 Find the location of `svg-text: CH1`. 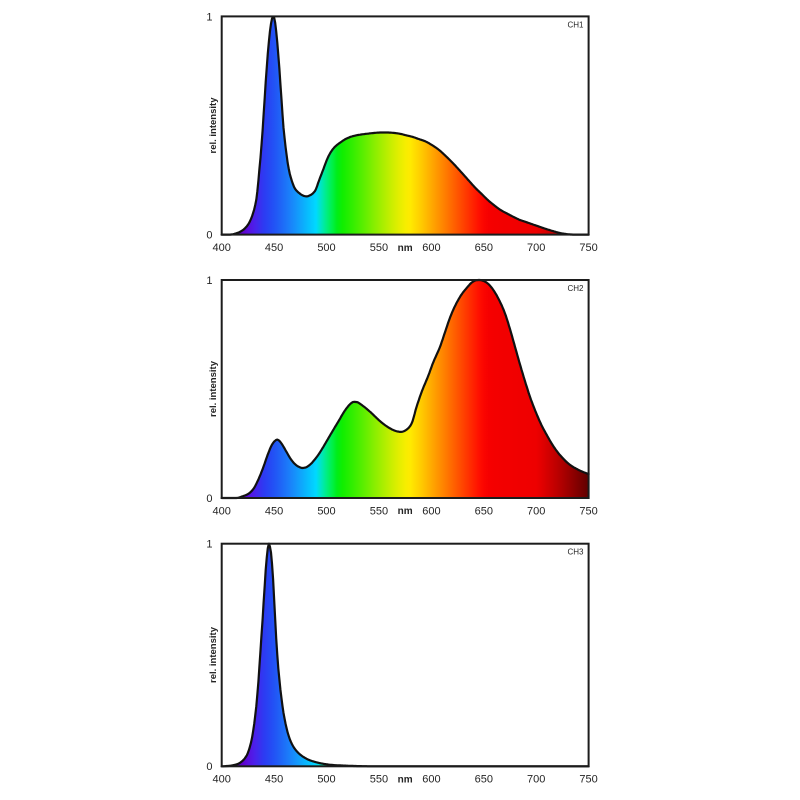

svg-text: CH1 is located at coordinates (575, 24).